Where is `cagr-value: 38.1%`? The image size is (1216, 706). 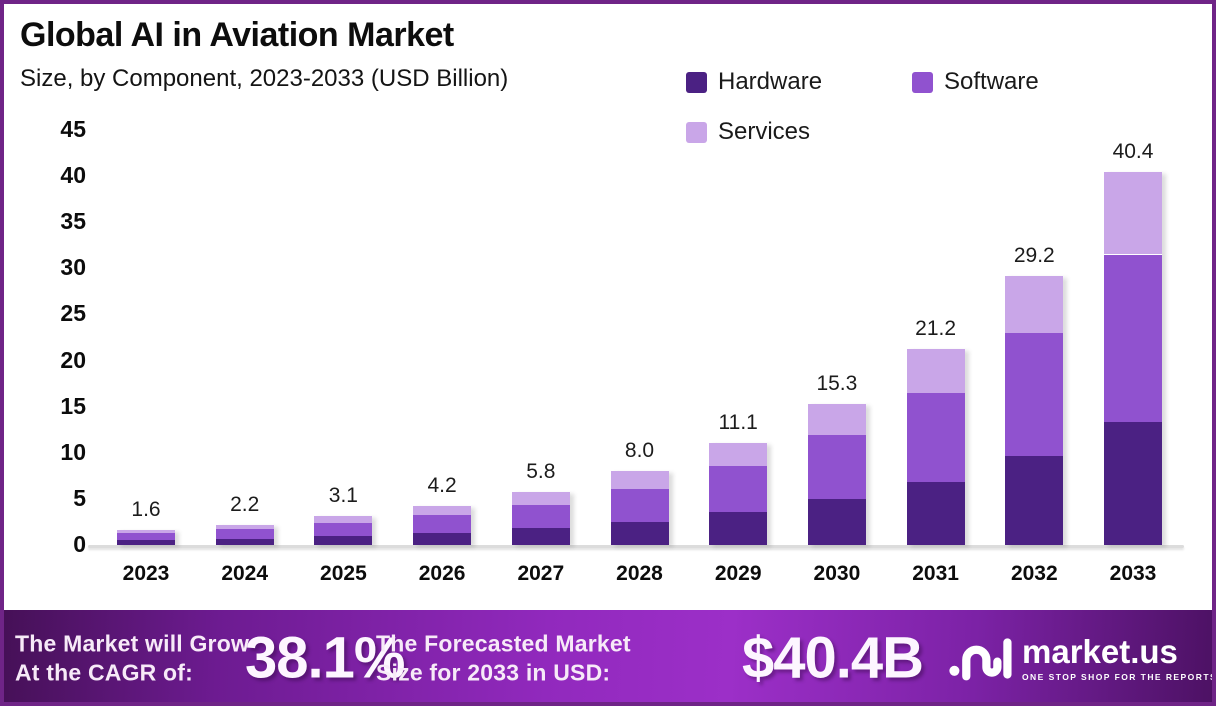 cagr-value: 38.1% is located at coordinates (325, 658).